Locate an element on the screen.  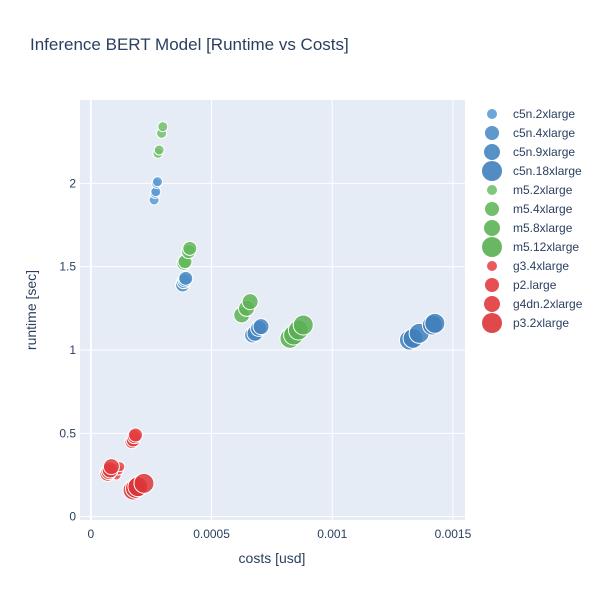
legend-label: g4dn.2xlarge is located at coordinates (548, 304).